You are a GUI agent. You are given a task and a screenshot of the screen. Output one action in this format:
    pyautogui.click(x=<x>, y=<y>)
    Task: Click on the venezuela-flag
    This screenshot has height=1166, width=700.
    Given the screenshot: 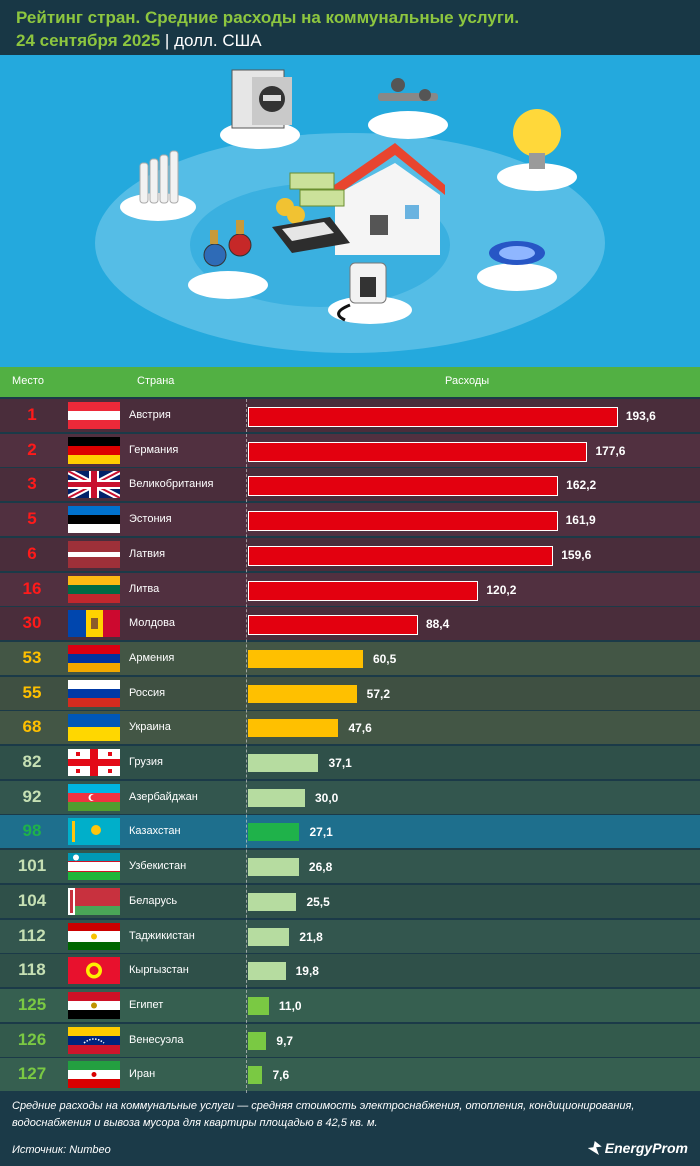 What is the action you would take?
    pyautogui.click(x=94, y=1040)
    